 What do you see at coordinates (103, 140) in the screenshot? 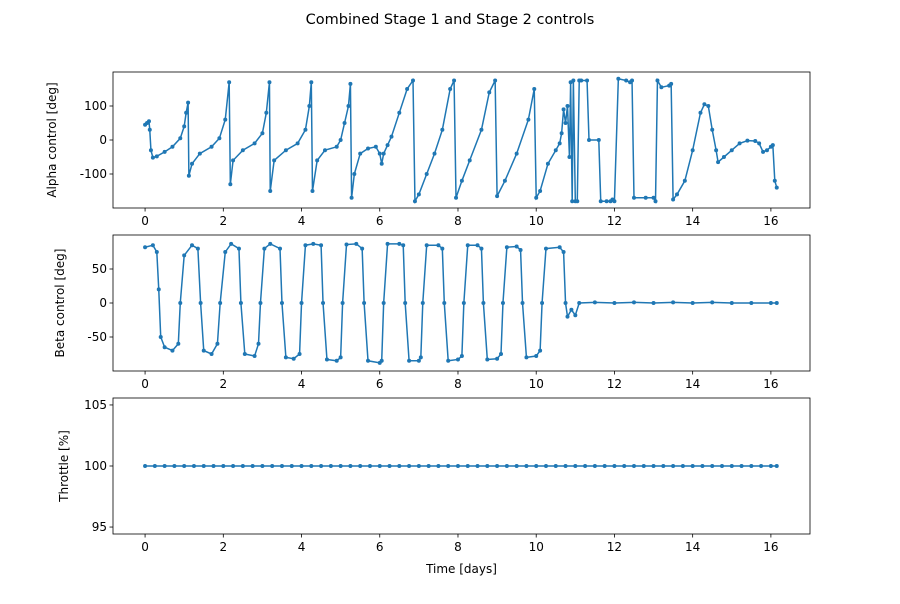
I see `y-tick-label: 0` at bounding box center [103, 140].